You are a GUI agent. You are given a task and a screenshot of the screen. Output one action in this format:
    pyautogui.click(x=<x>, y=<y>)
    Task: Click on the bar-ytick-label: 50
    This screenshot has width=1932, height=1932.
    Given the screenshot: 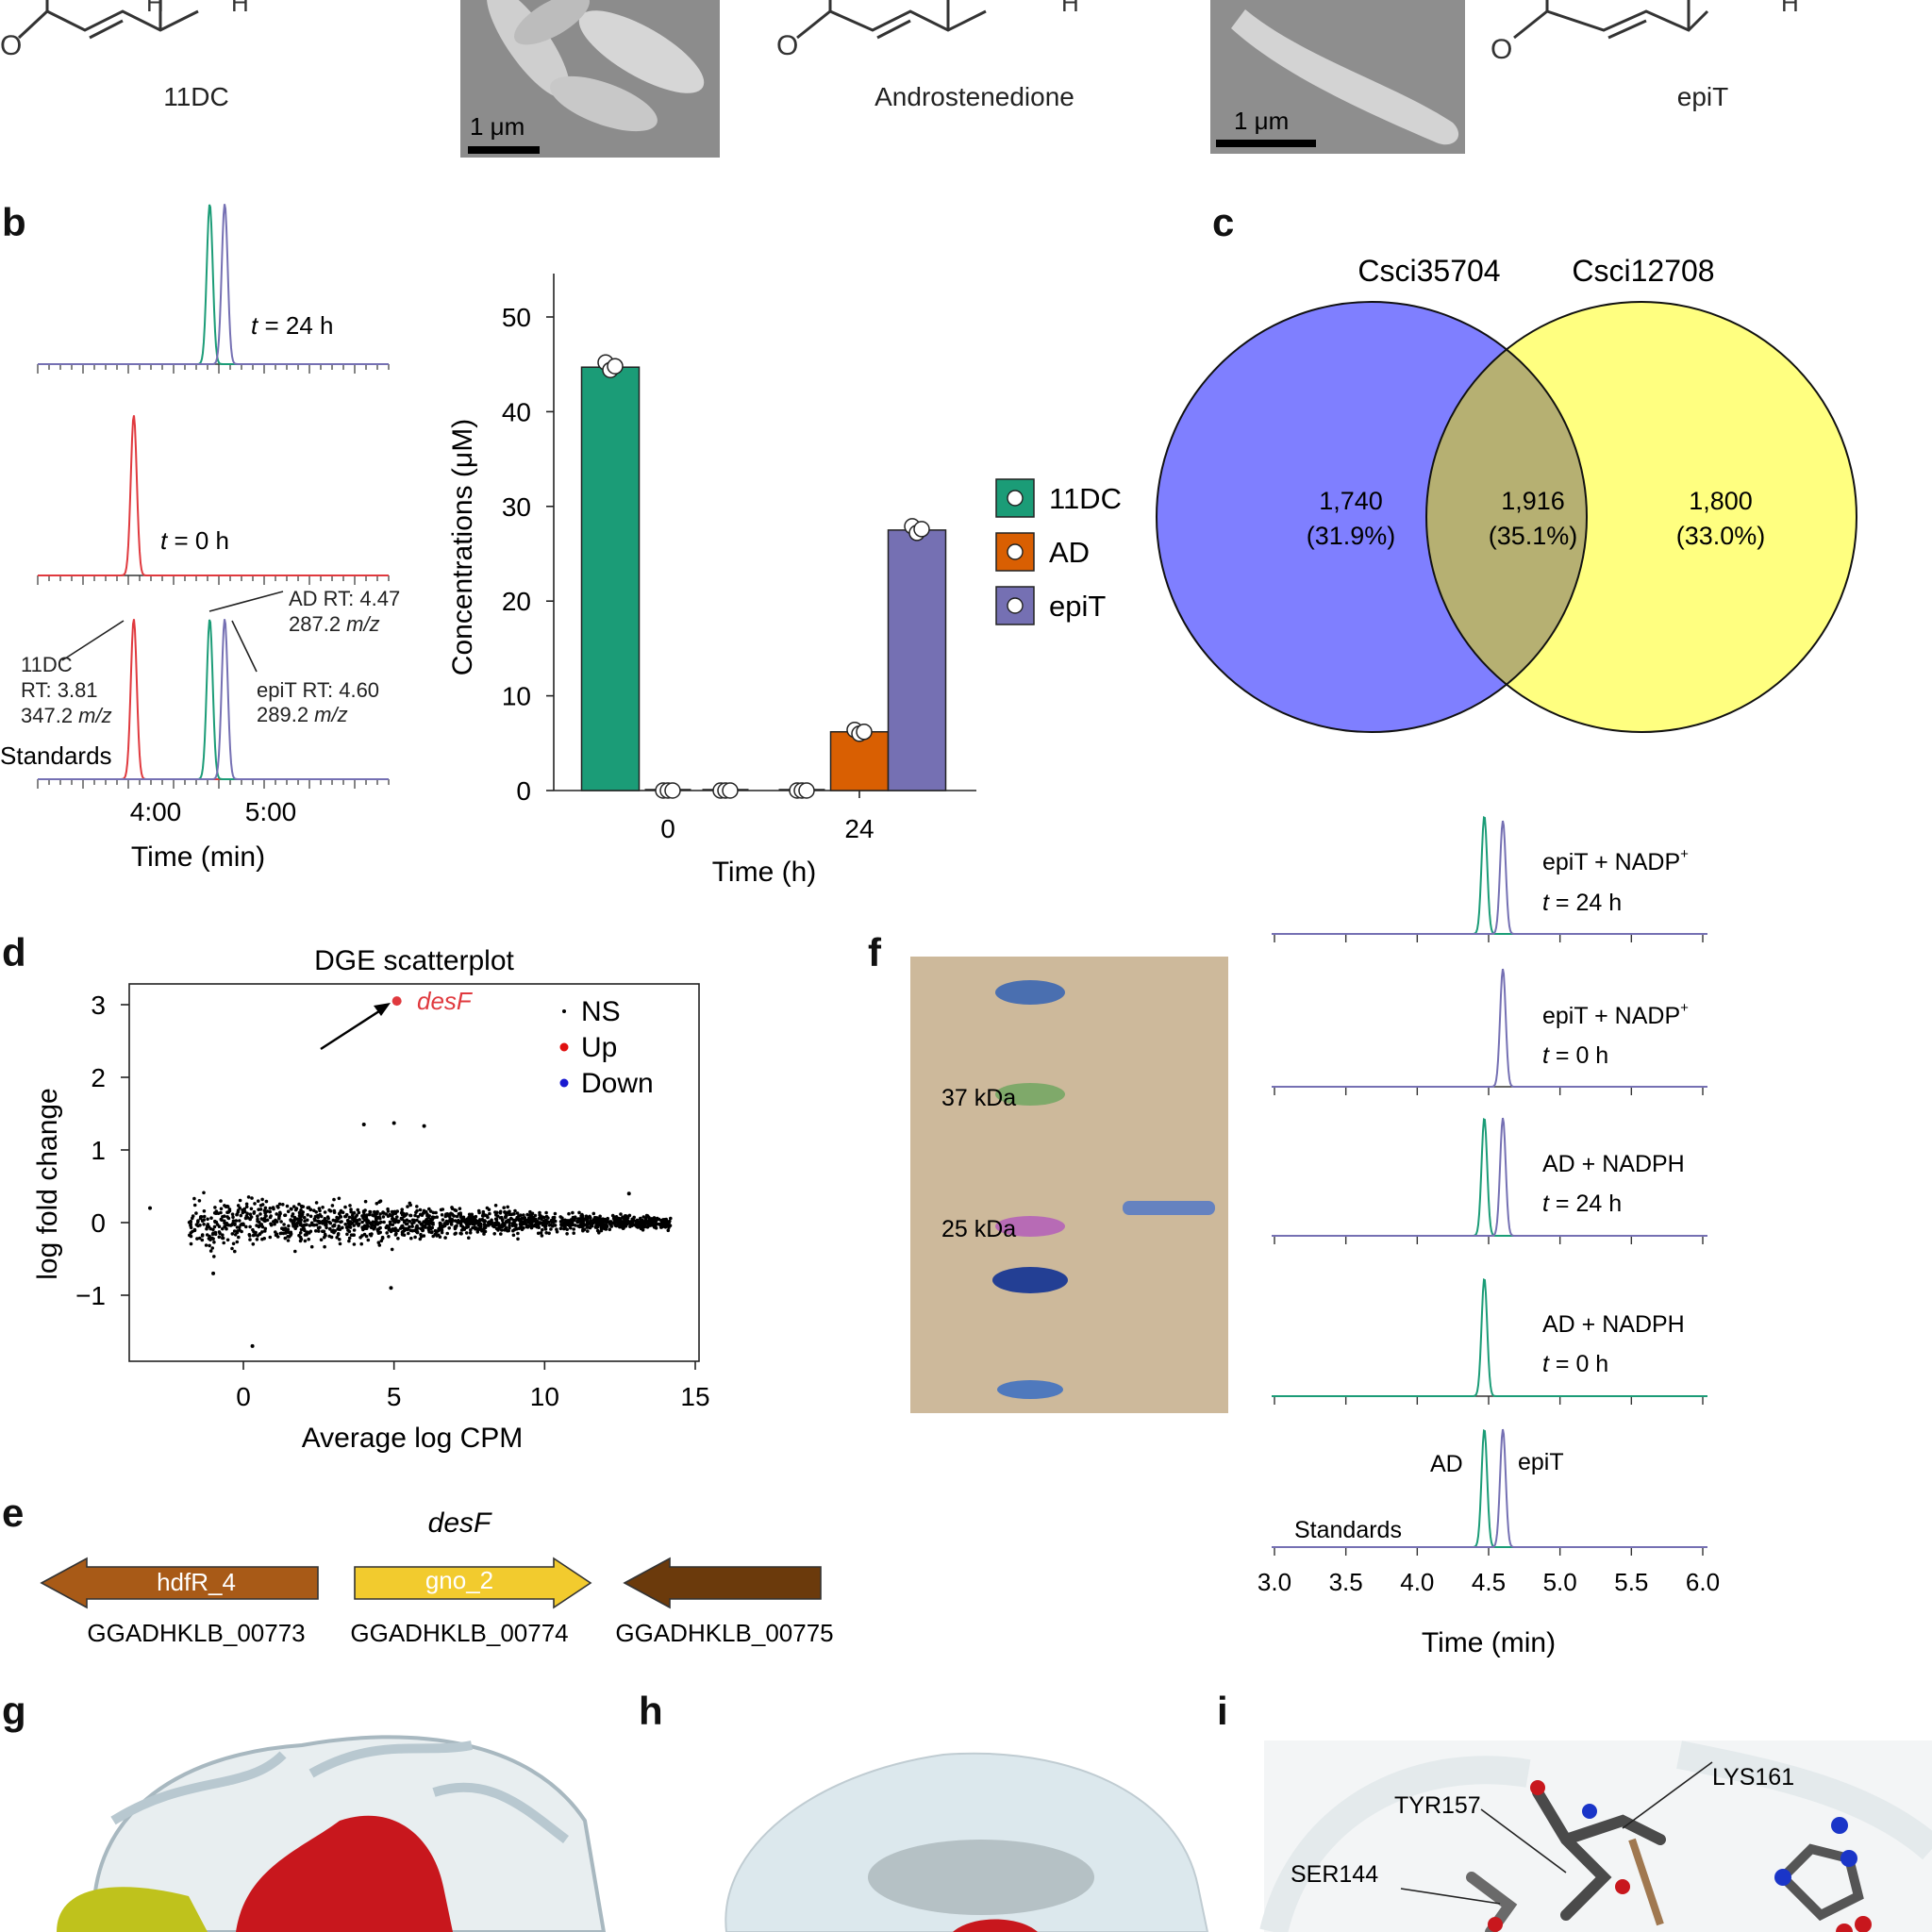 What is the action you would take?
    pyautogui.click(x=517, y=317)
    